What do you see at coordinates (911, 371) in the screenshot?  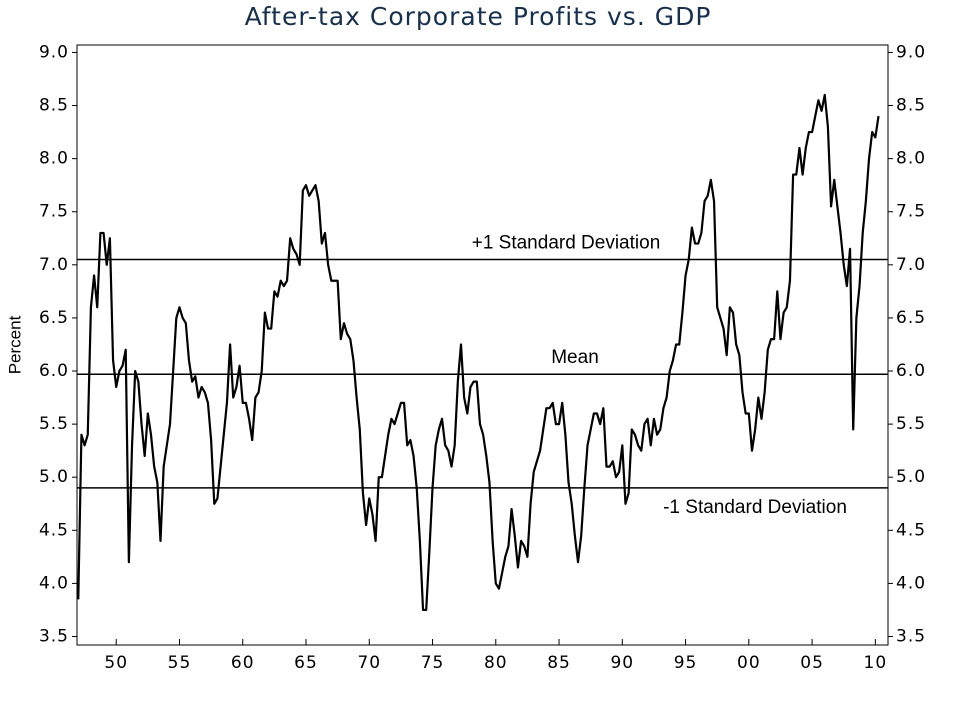 I see `y2-tick-label: 6.0` at bounding box center [911, 371].